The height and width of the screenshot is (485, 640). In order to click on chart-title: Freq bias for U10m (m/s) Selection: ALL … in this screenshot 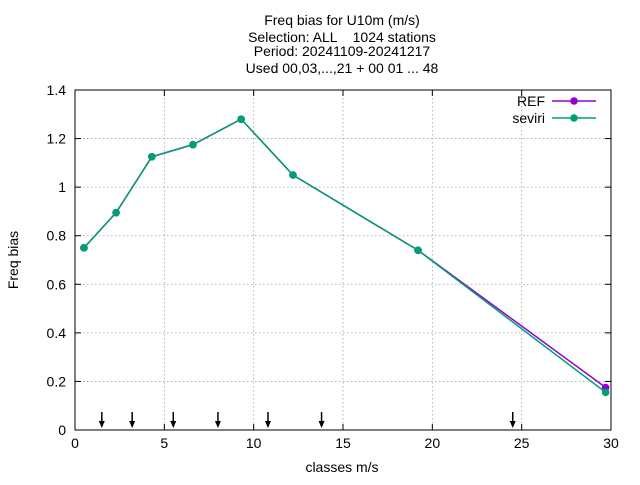, I will do `click(342, 44)`.